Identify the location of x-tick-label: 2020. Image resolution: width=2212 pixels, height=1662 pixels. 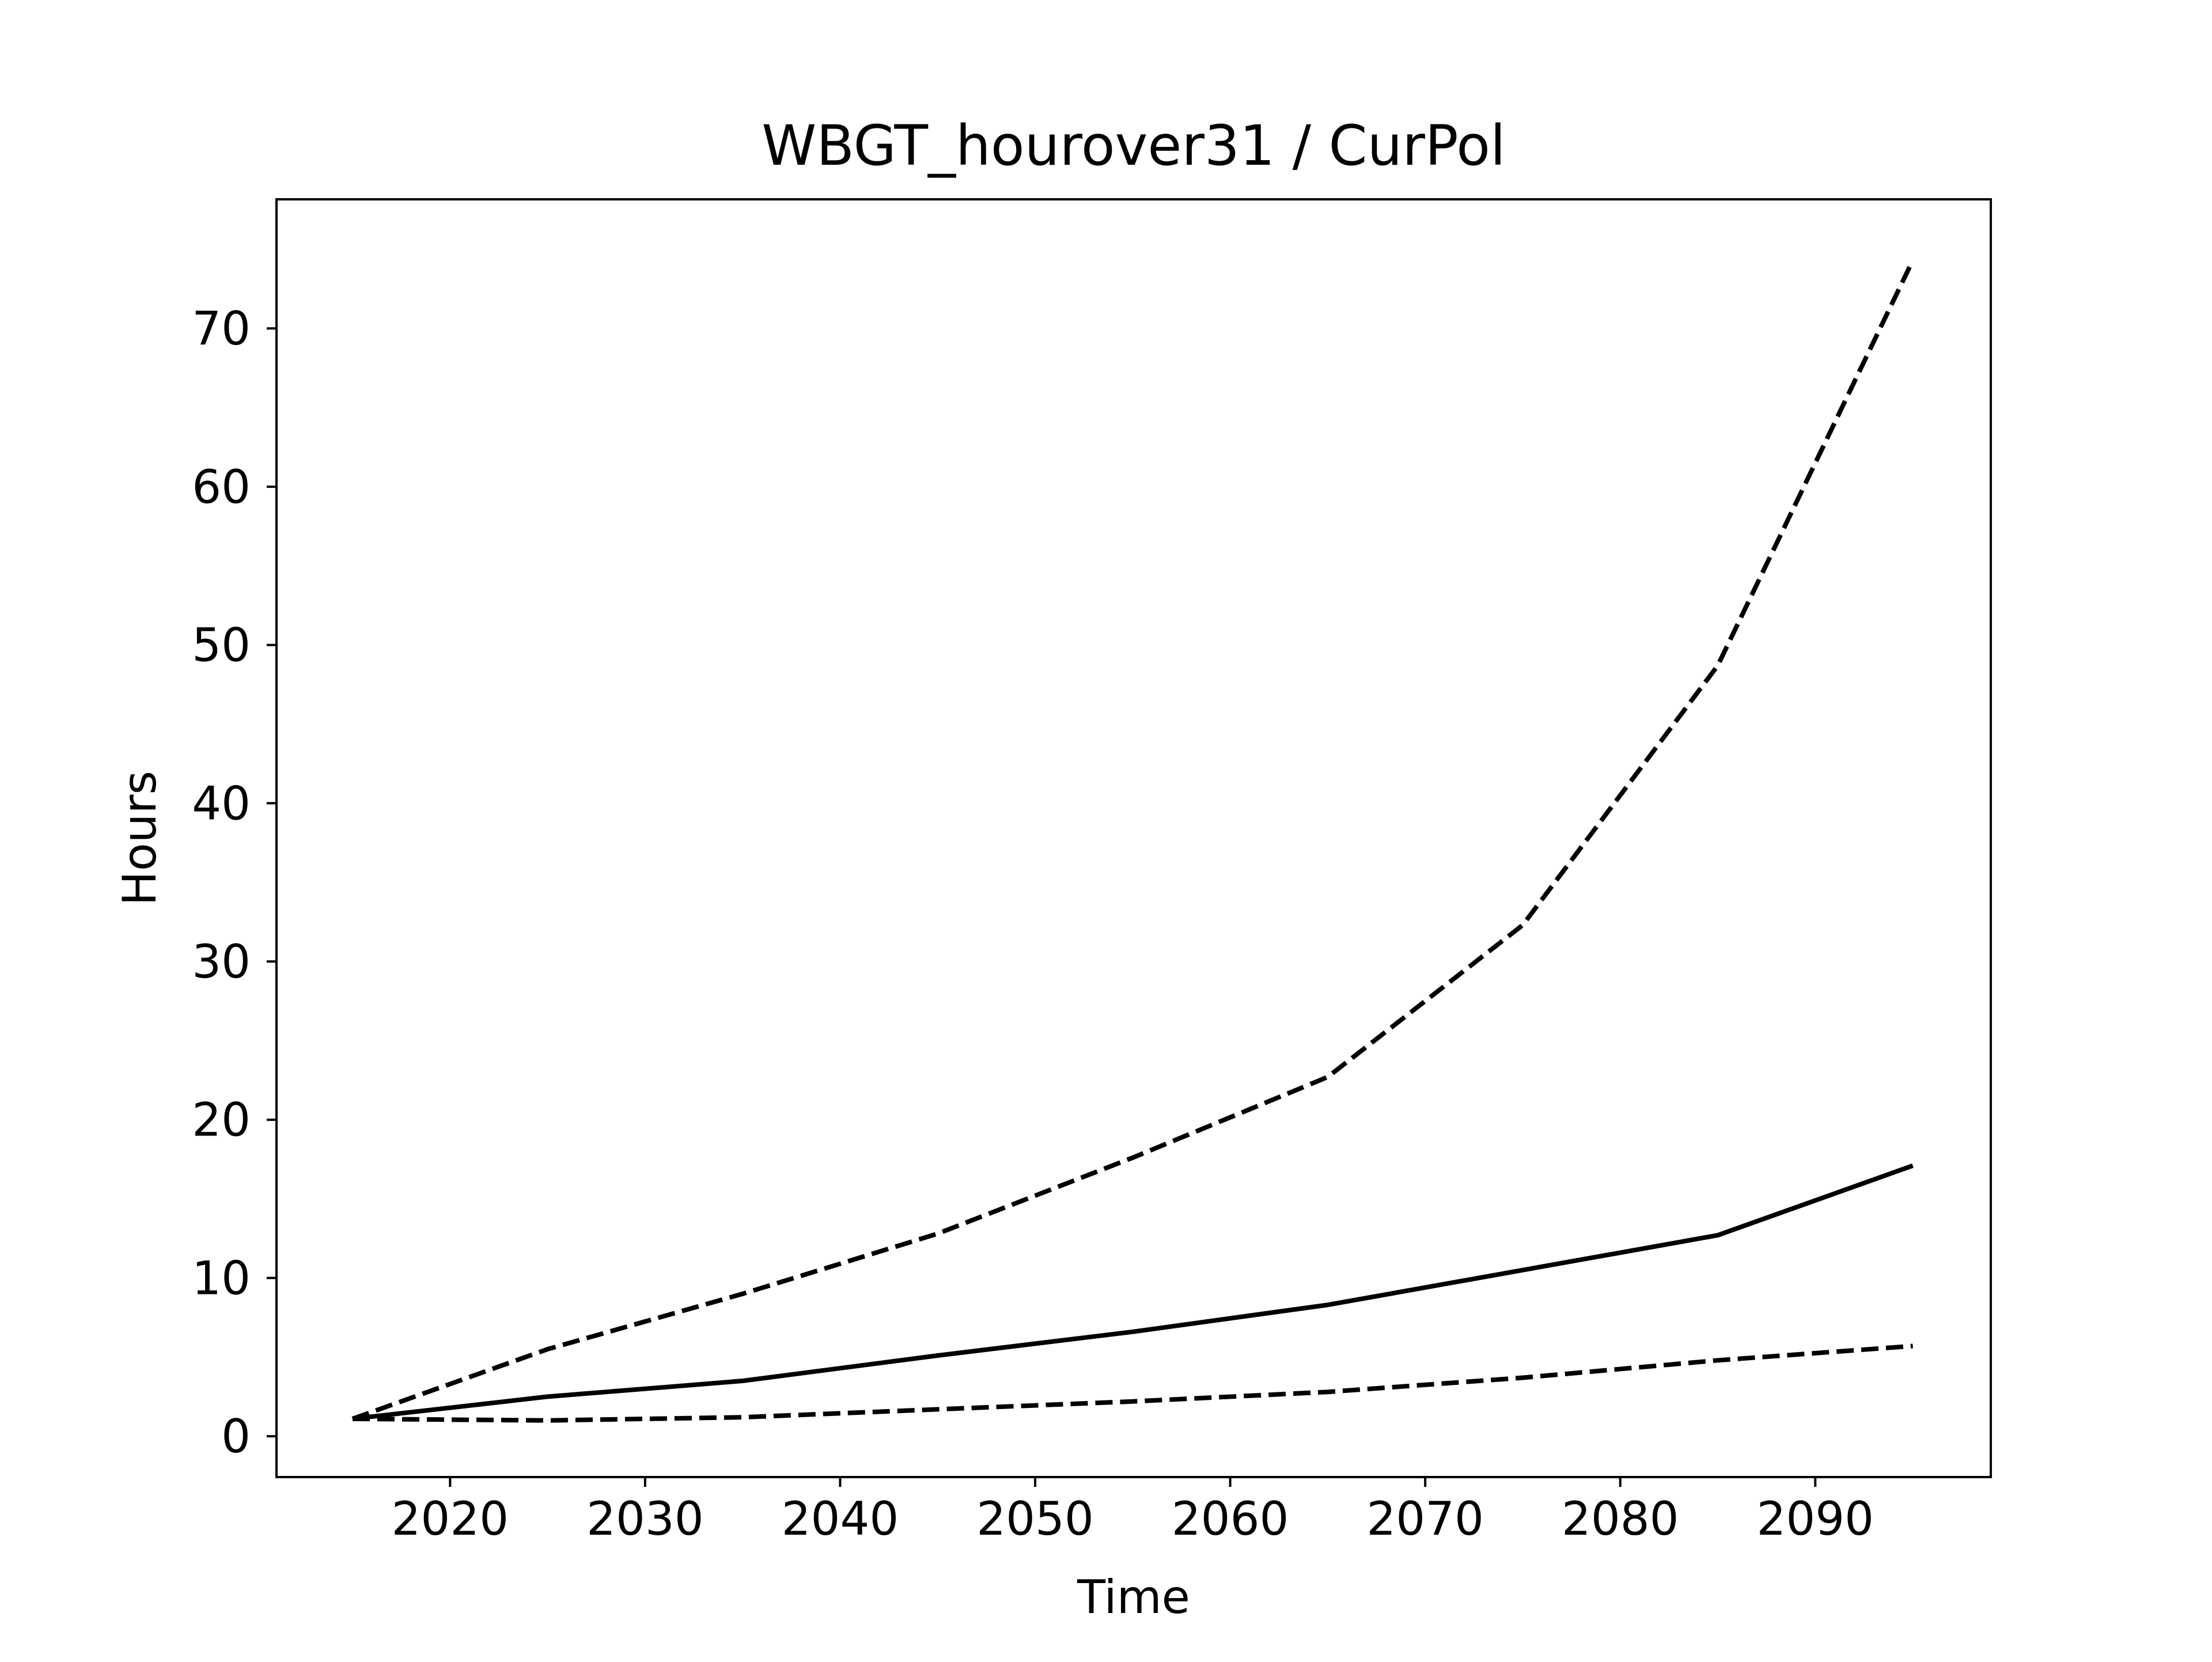
(450, 1519).